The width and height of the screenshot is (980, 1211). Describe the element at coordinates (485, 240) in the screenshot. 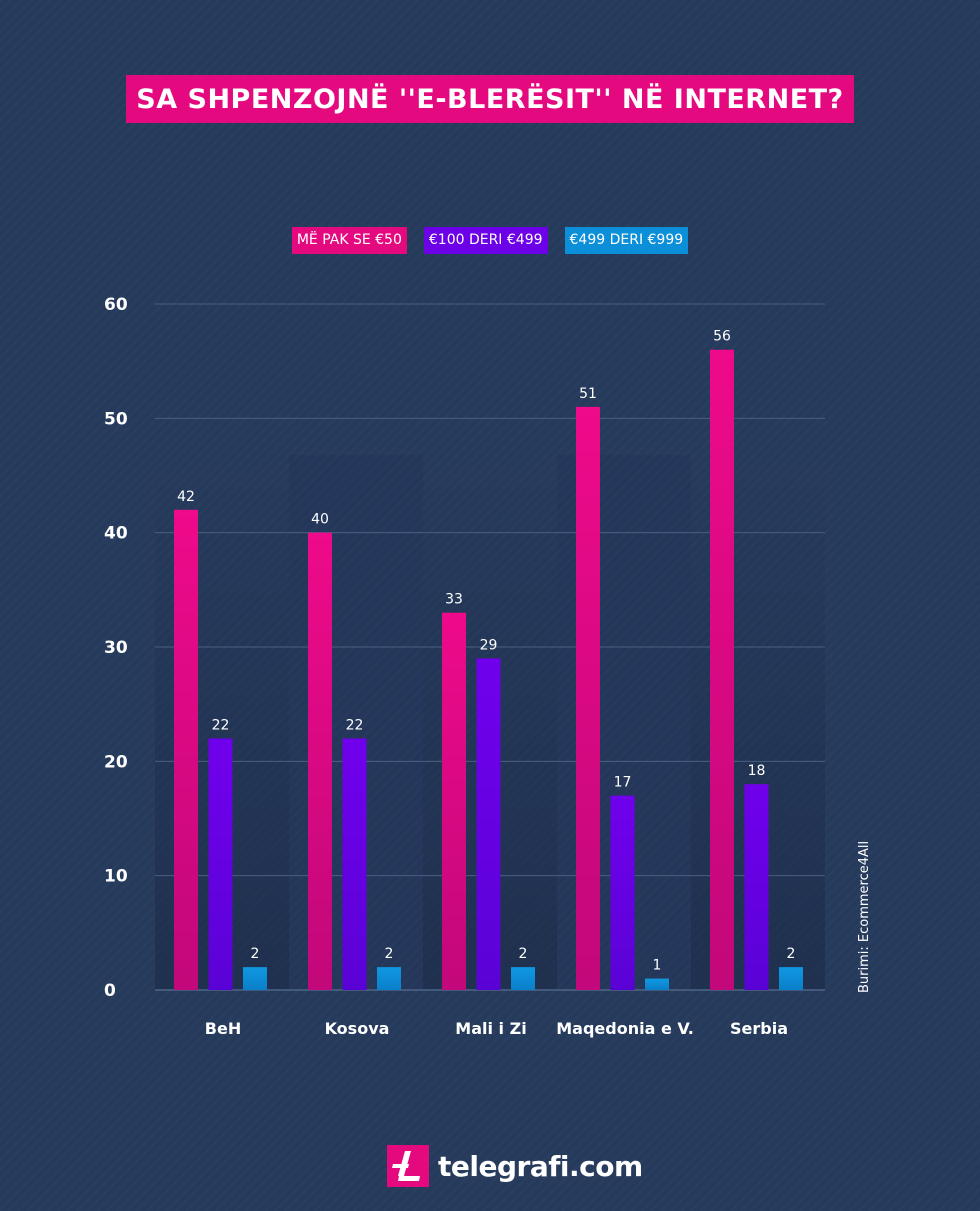

I see `legend-item-series-2: €100 DERI €499` at that location.